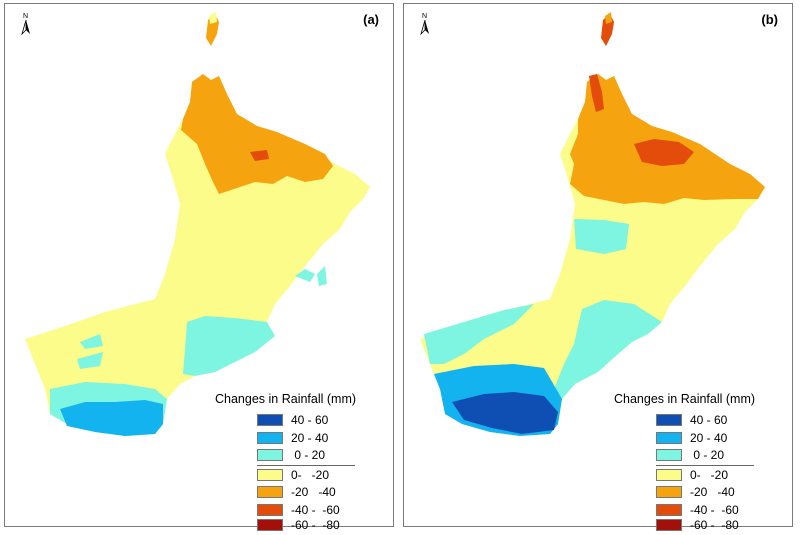 The width and height of the screenshot is (800, 535). Describe the element at coordinates (259, 155) in the screenshot. I see `region-north-dark` at that location.